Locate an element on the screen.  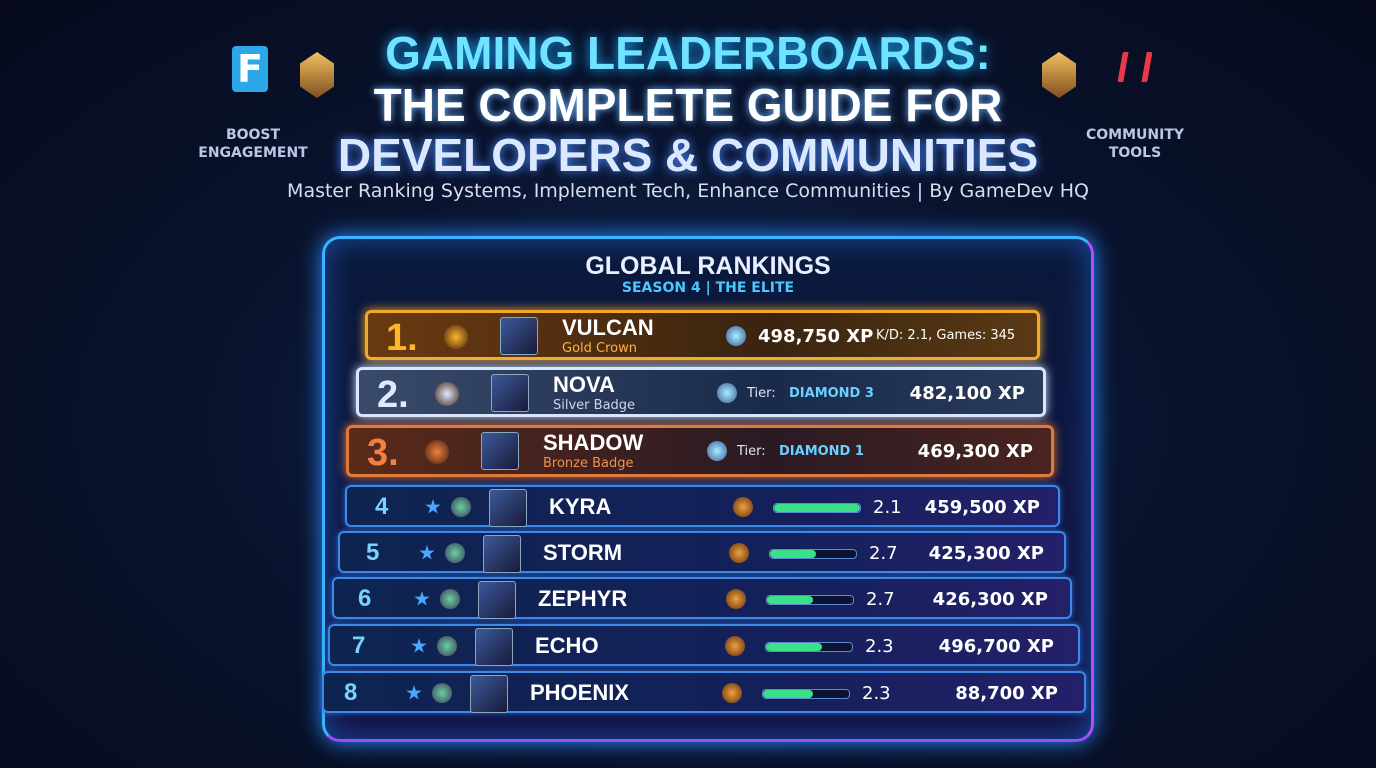
xp: 88,700 XP is located at coordinates (1006, 693).